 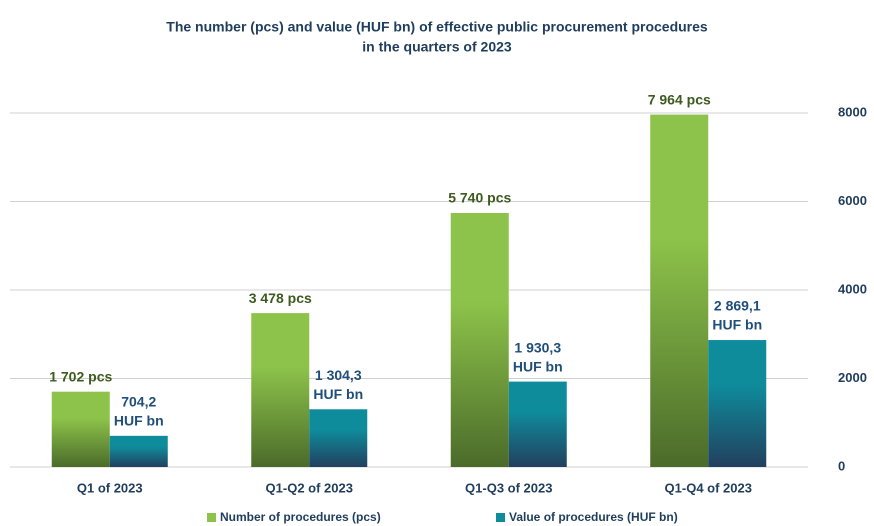 What do you see at coordinates (309, 487) in the screenshot?
I see `x-tick-label: Q1-Q2 of 2023` at bounding box center [309, 487].